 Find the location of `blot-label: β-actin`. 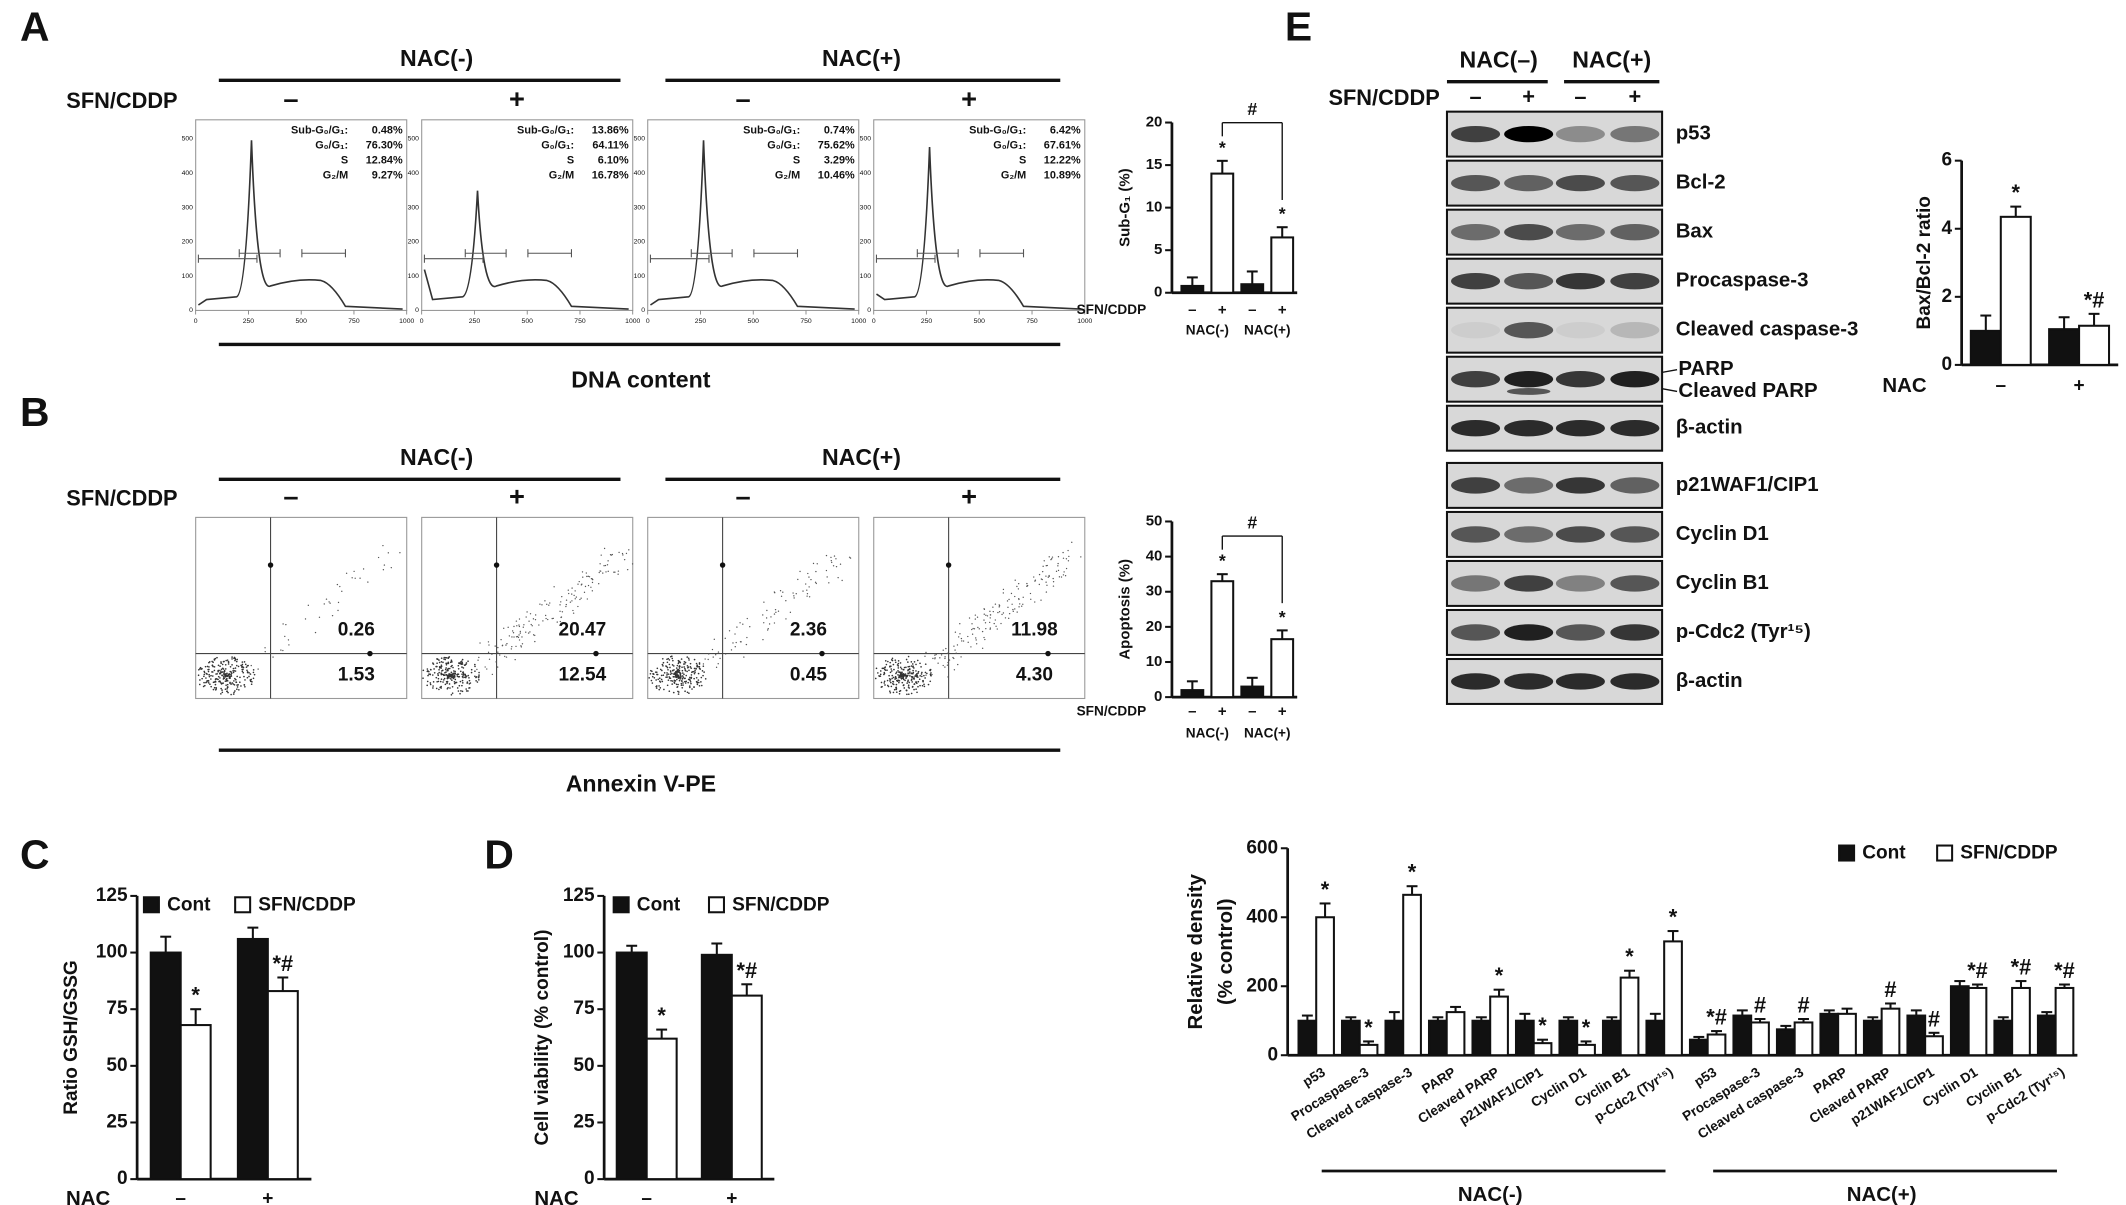

blot-label: β-actin is located at coordinates (1709, 681).